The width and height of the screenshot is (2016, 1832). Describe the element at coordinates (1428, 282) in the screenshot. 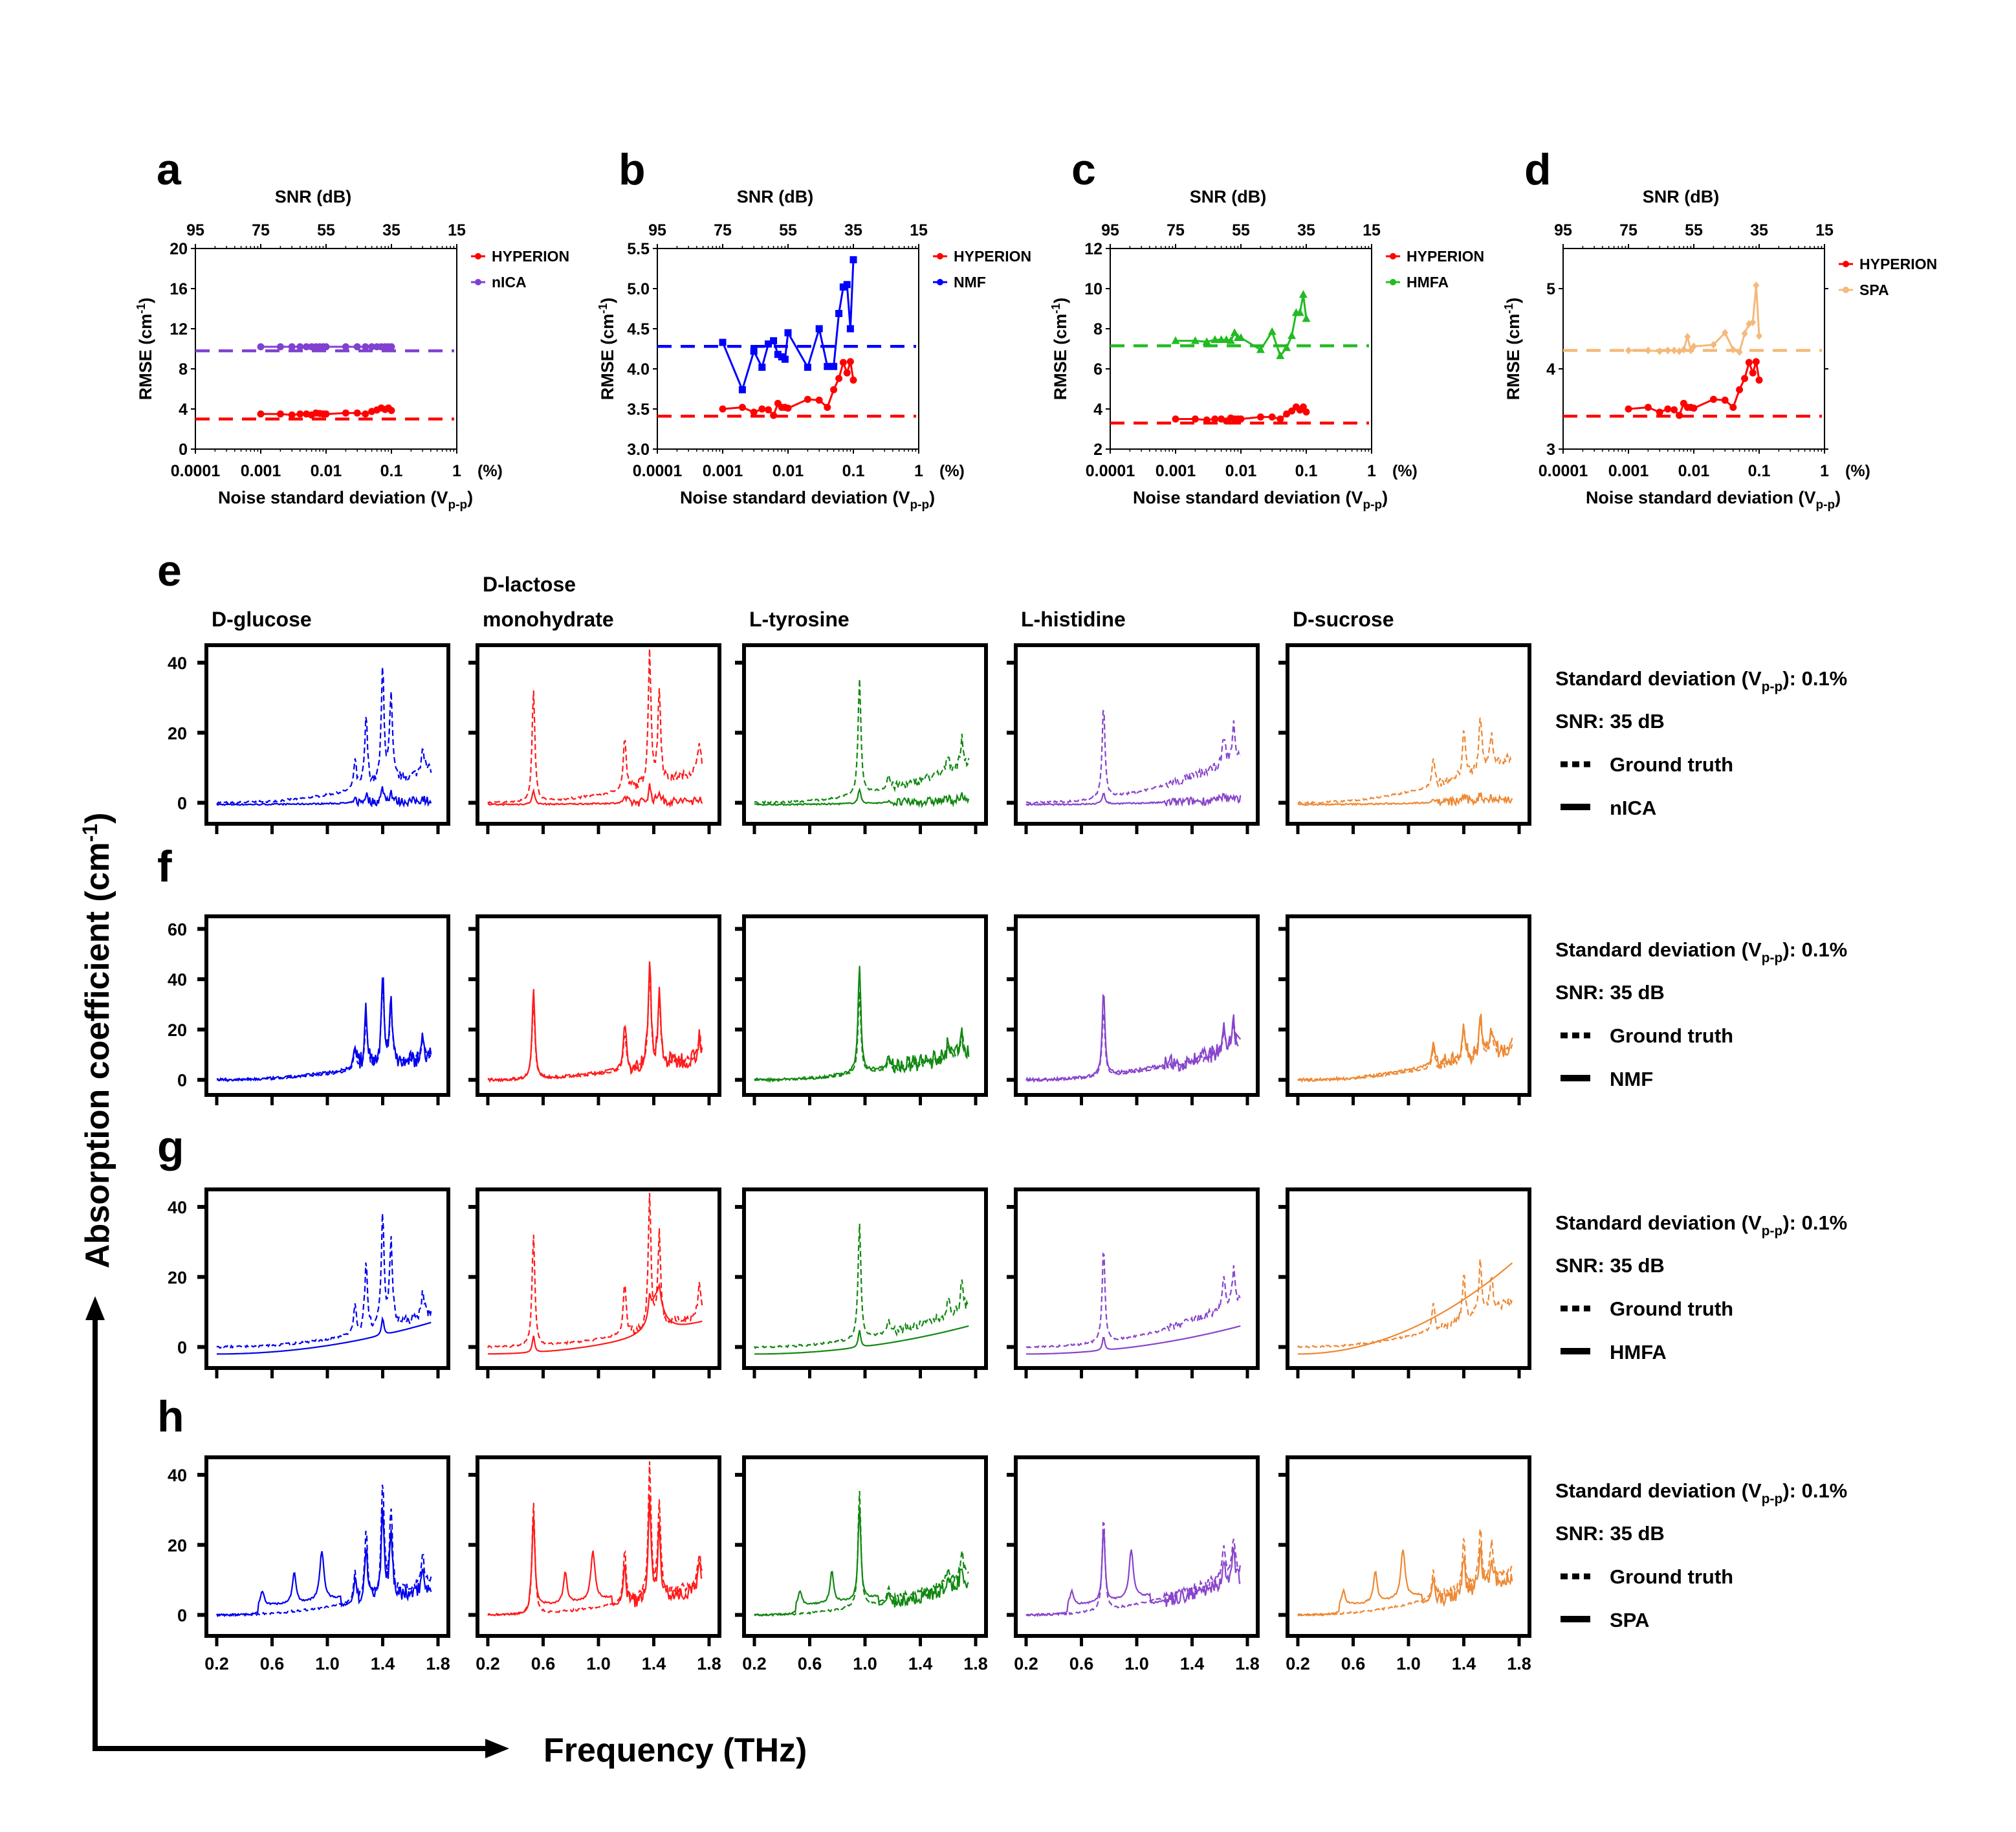

I see `legend-label: HMFA` at that location.